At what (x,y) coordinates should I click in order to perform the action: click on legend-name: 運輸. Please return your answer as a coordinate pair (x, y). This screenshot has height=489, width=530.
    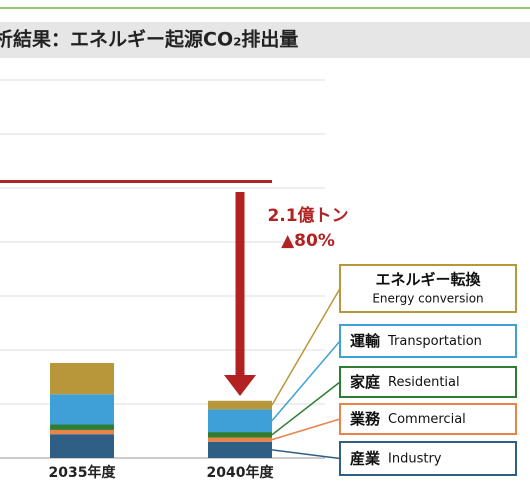
    Looking at the image, I should click on (365, 341).